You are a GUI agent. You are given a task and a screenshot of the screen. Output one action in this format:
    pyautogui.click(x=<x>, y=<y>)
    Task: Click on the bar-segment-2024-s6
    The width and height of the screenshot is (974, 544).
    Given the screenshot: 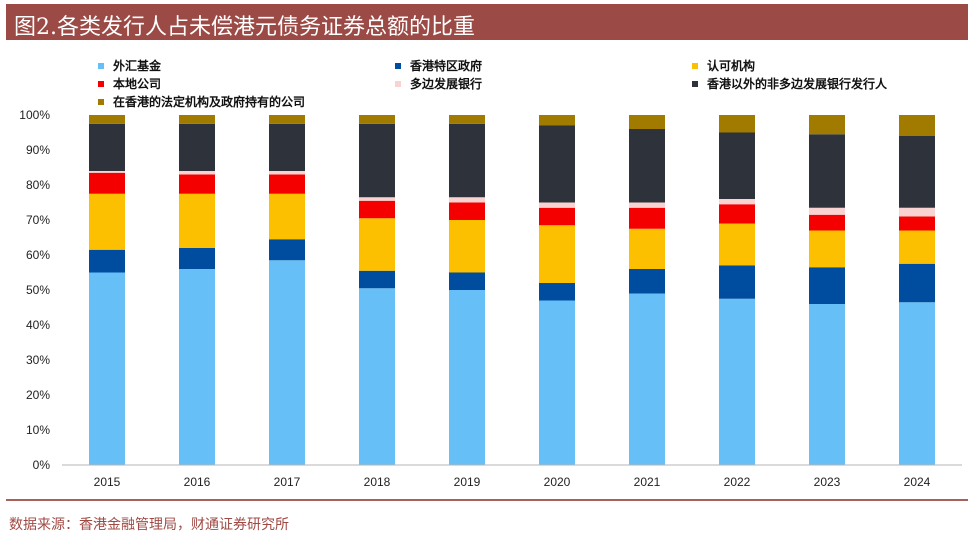 What is the action you would take?
    pyautogui.click(x=917, y=125)
    